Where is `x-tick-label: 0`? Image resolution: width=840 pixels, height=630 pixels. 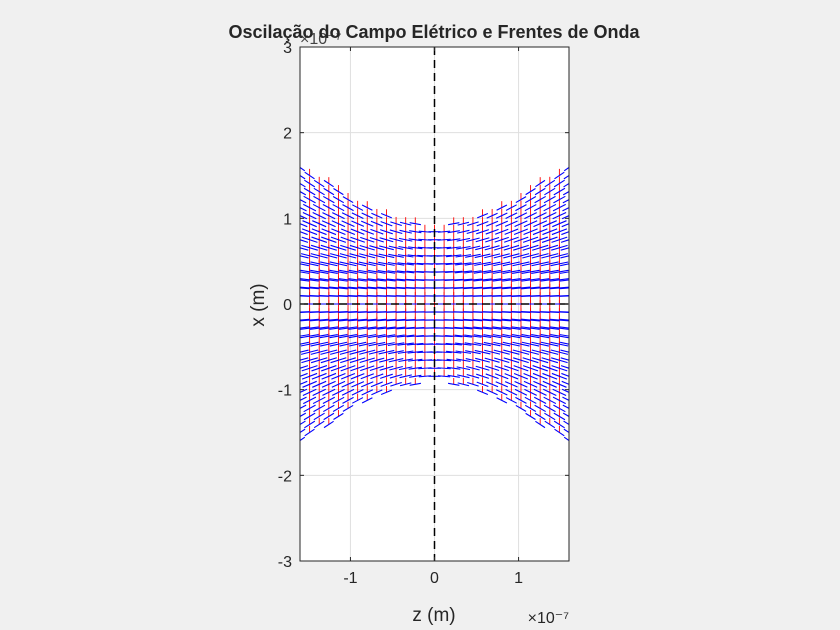 x-tick-label: 0 is located at coordinates (434, 578).